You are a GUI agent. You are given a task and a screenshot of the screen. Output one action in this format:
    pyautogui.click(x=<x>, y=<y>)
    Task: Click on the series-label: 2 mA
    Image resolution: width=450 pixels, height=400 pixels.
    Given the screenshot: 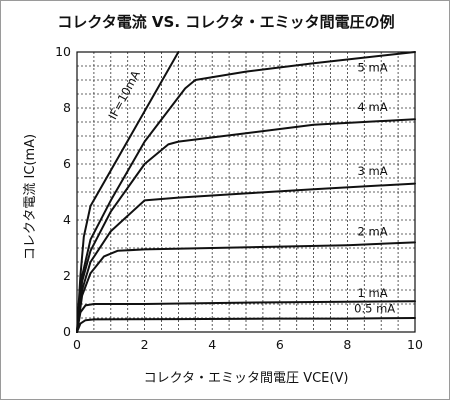 What is the action you would take?
    pyautogui.click(x=373, y=231)
    